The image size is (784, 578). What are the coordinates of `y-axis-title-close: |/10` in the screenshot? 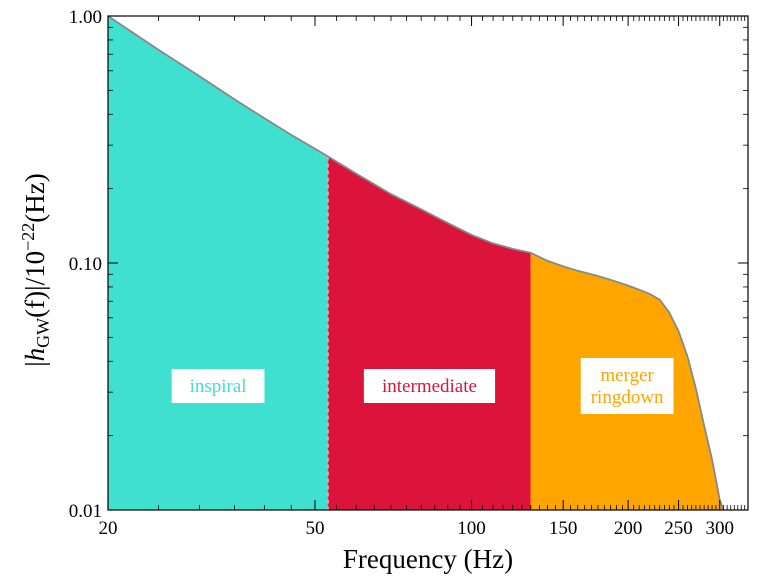 It's located at (35, 271).